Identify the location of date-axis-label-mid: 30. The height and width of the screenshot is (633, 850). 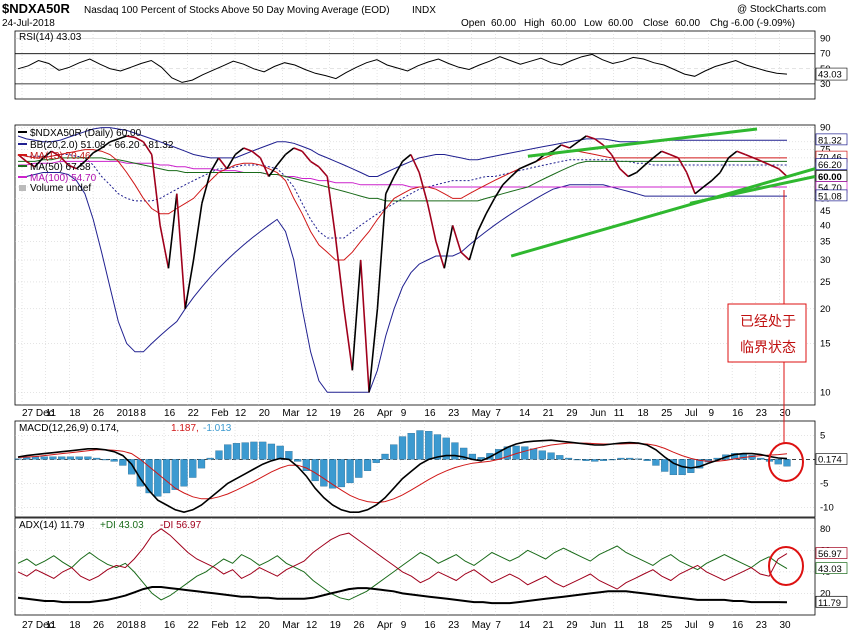
(785, 413).